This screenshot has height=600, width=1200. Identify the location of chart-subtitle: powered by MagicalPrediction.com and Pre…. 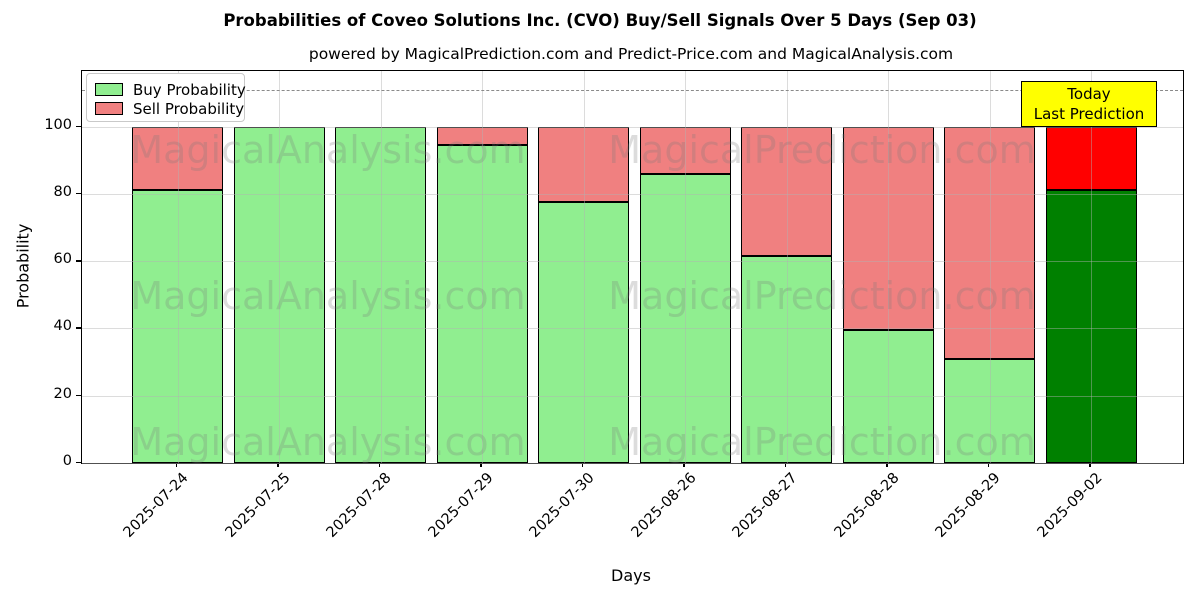
(631, 54).